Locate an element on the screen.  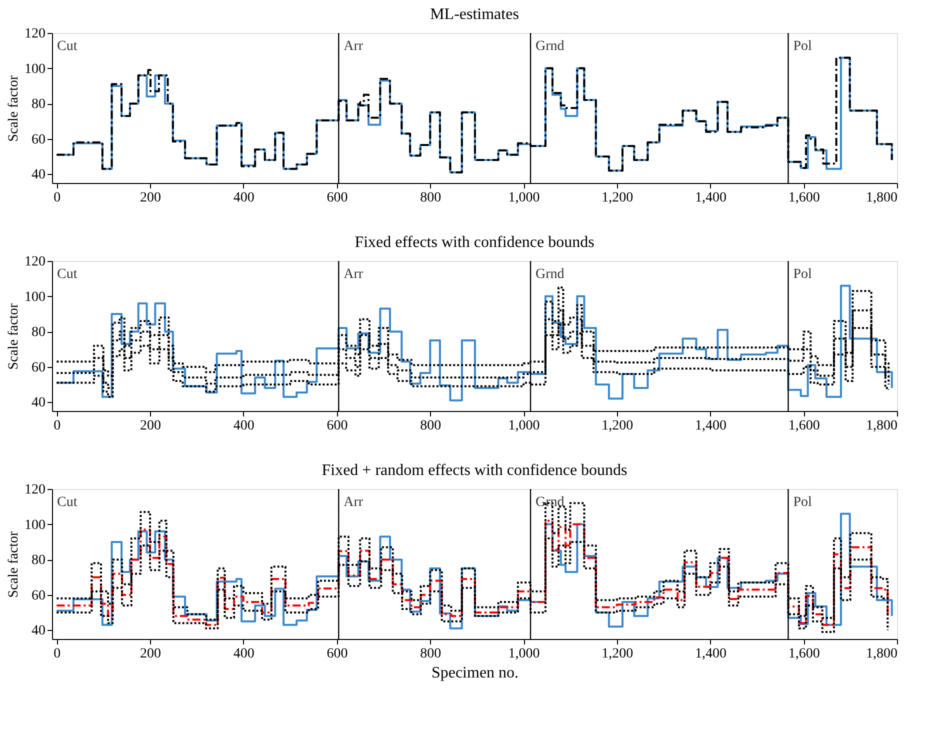
chart-title: Fixed effects with confidence bounds is located at coordinates (474, 242).